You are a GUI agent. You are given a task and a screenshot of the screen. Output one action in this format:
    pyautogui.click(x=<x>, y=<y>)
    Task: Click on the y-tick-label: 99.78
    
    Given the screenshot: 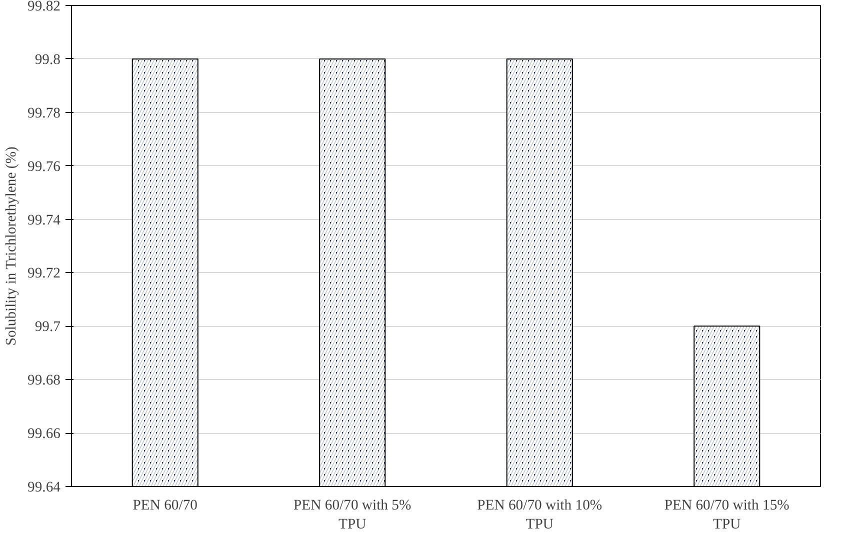 What is the action you would take?
    pyautogui.click(x=44, y=113)
    